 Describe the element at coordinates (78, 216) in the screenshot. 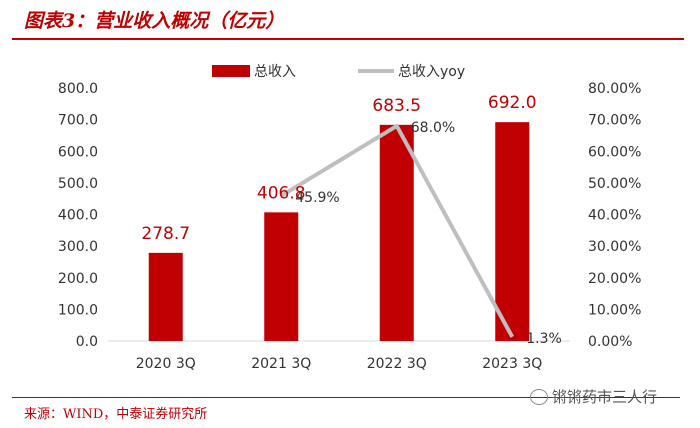

I see `y-left-tick-label: 400.0` at that location.